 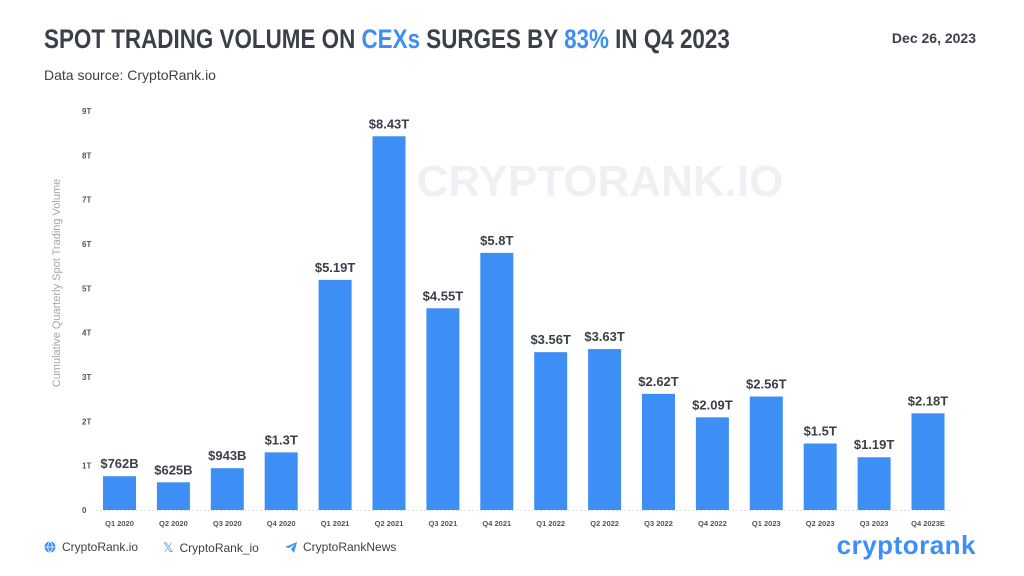 I want to click on footer-telegram: CryptoRankNews, so click(x=340, y=547).